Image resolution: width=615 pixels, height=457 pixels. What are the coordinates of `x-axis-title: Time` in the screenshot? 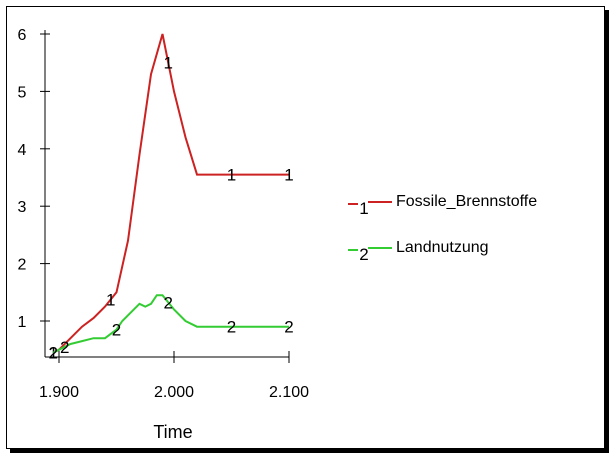 It's located at (172, 432).